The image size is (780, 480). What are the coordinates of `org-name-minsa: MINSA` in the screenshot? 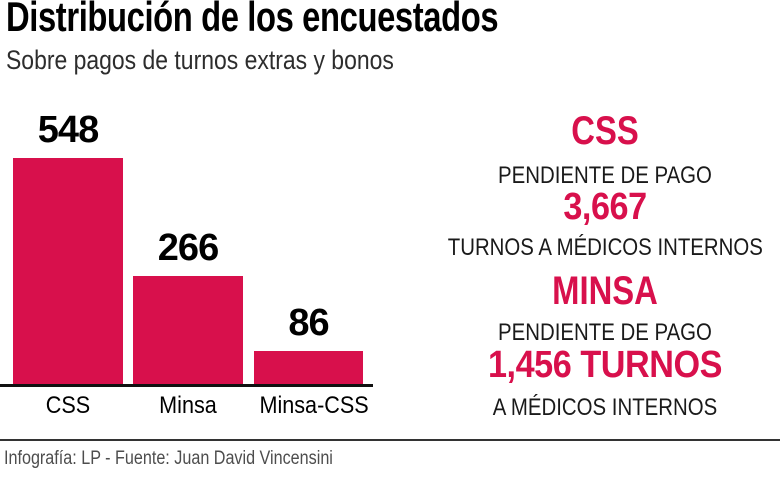 It's located at (605, 291).